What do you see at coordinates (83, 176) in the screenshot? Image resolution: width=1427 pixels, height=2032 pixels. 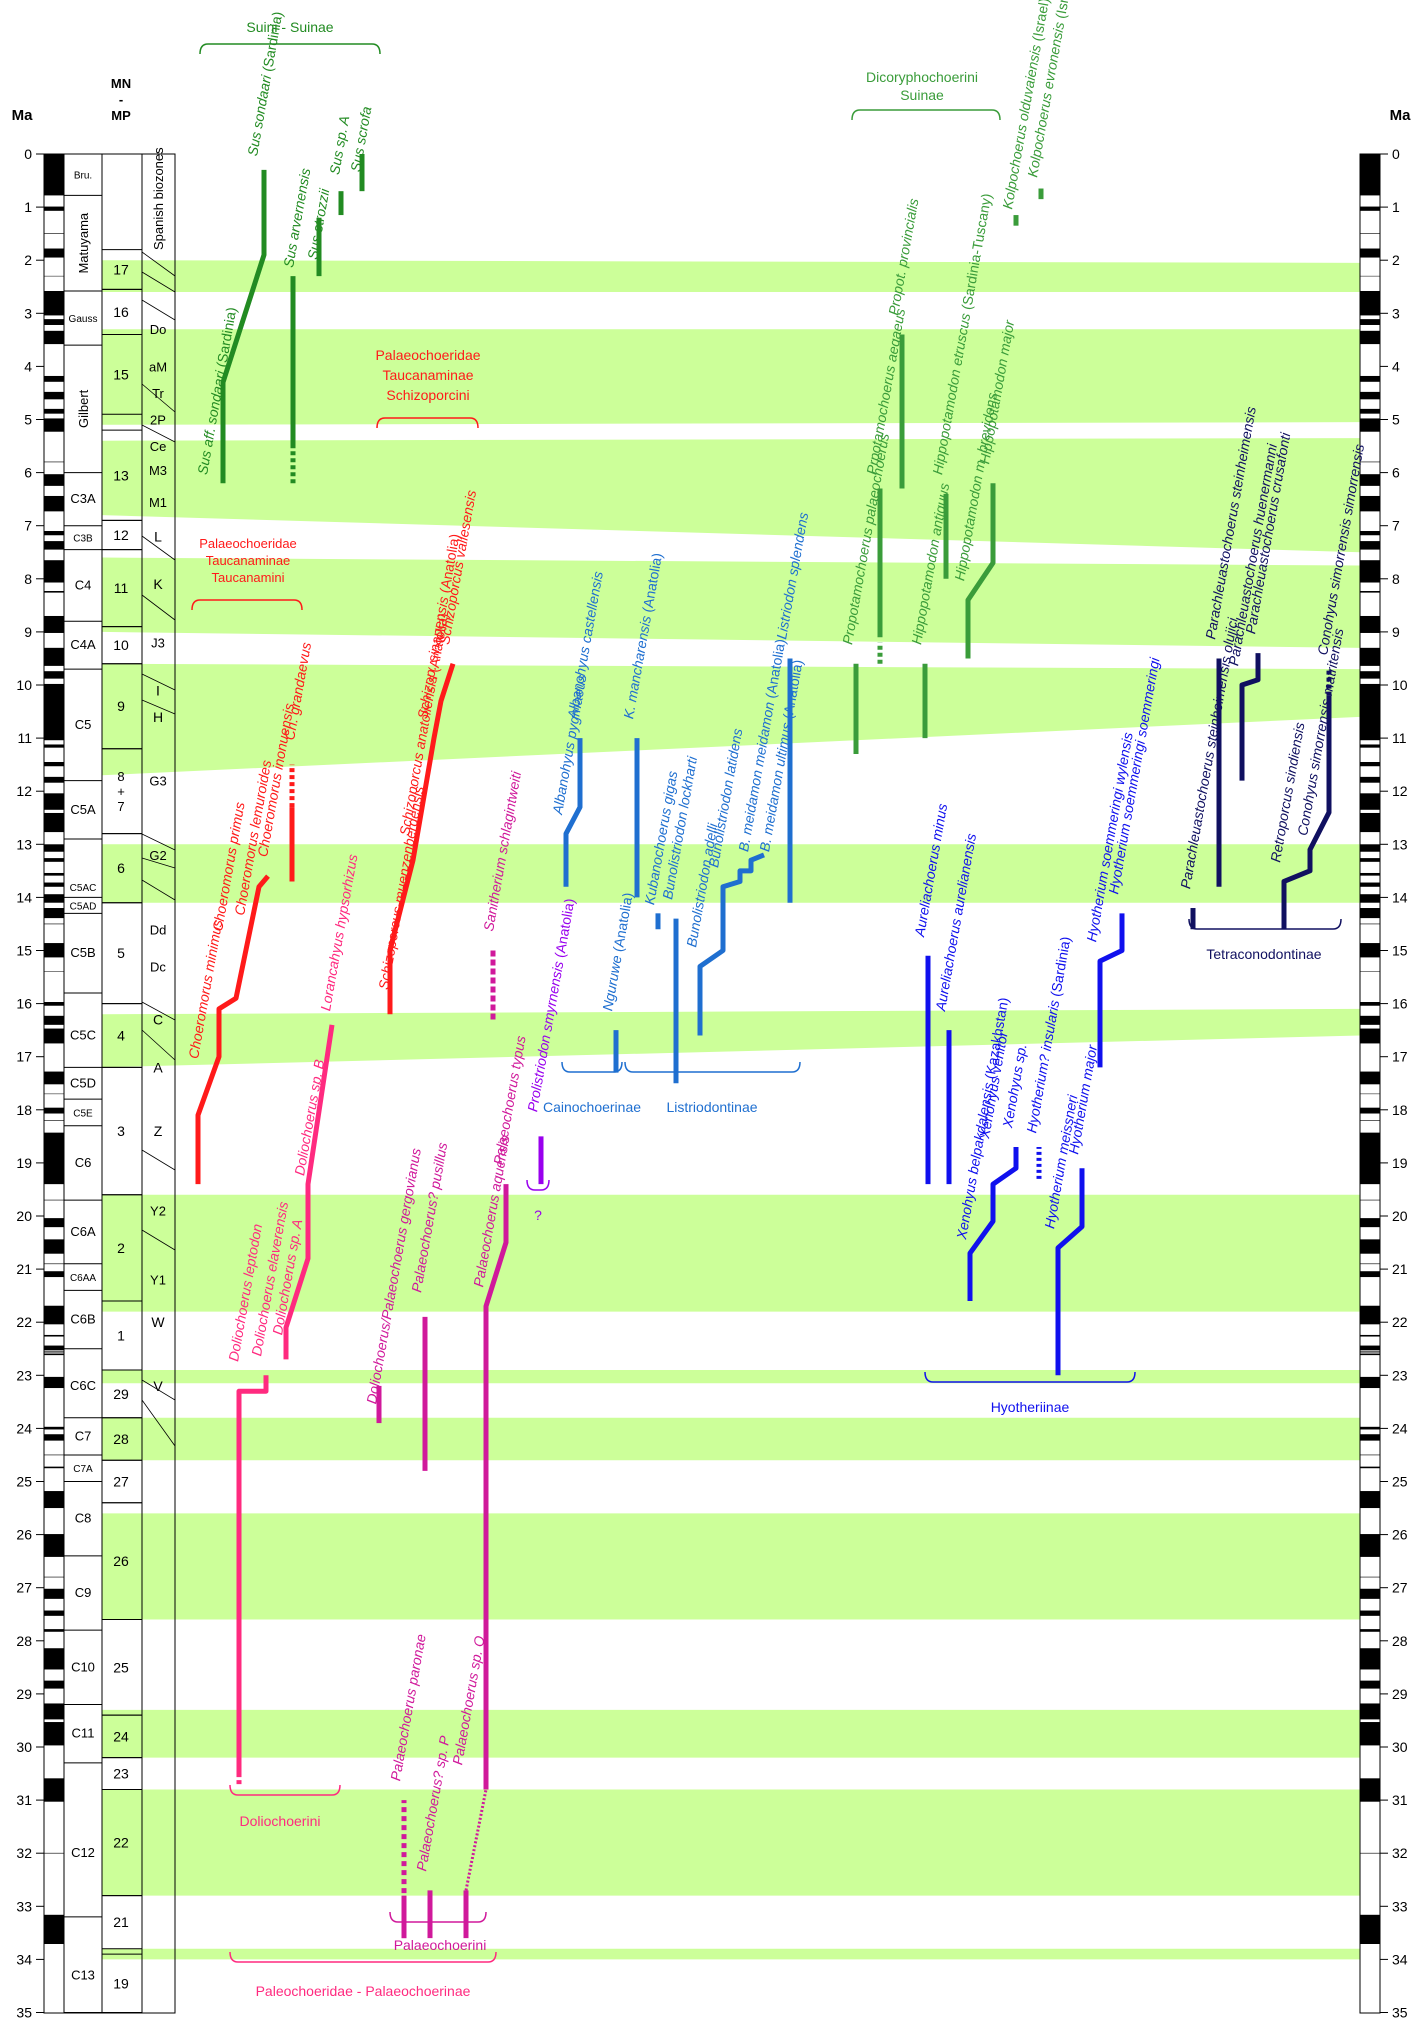 I see `chron-label: Bru.` at bounding box center [83, 176].